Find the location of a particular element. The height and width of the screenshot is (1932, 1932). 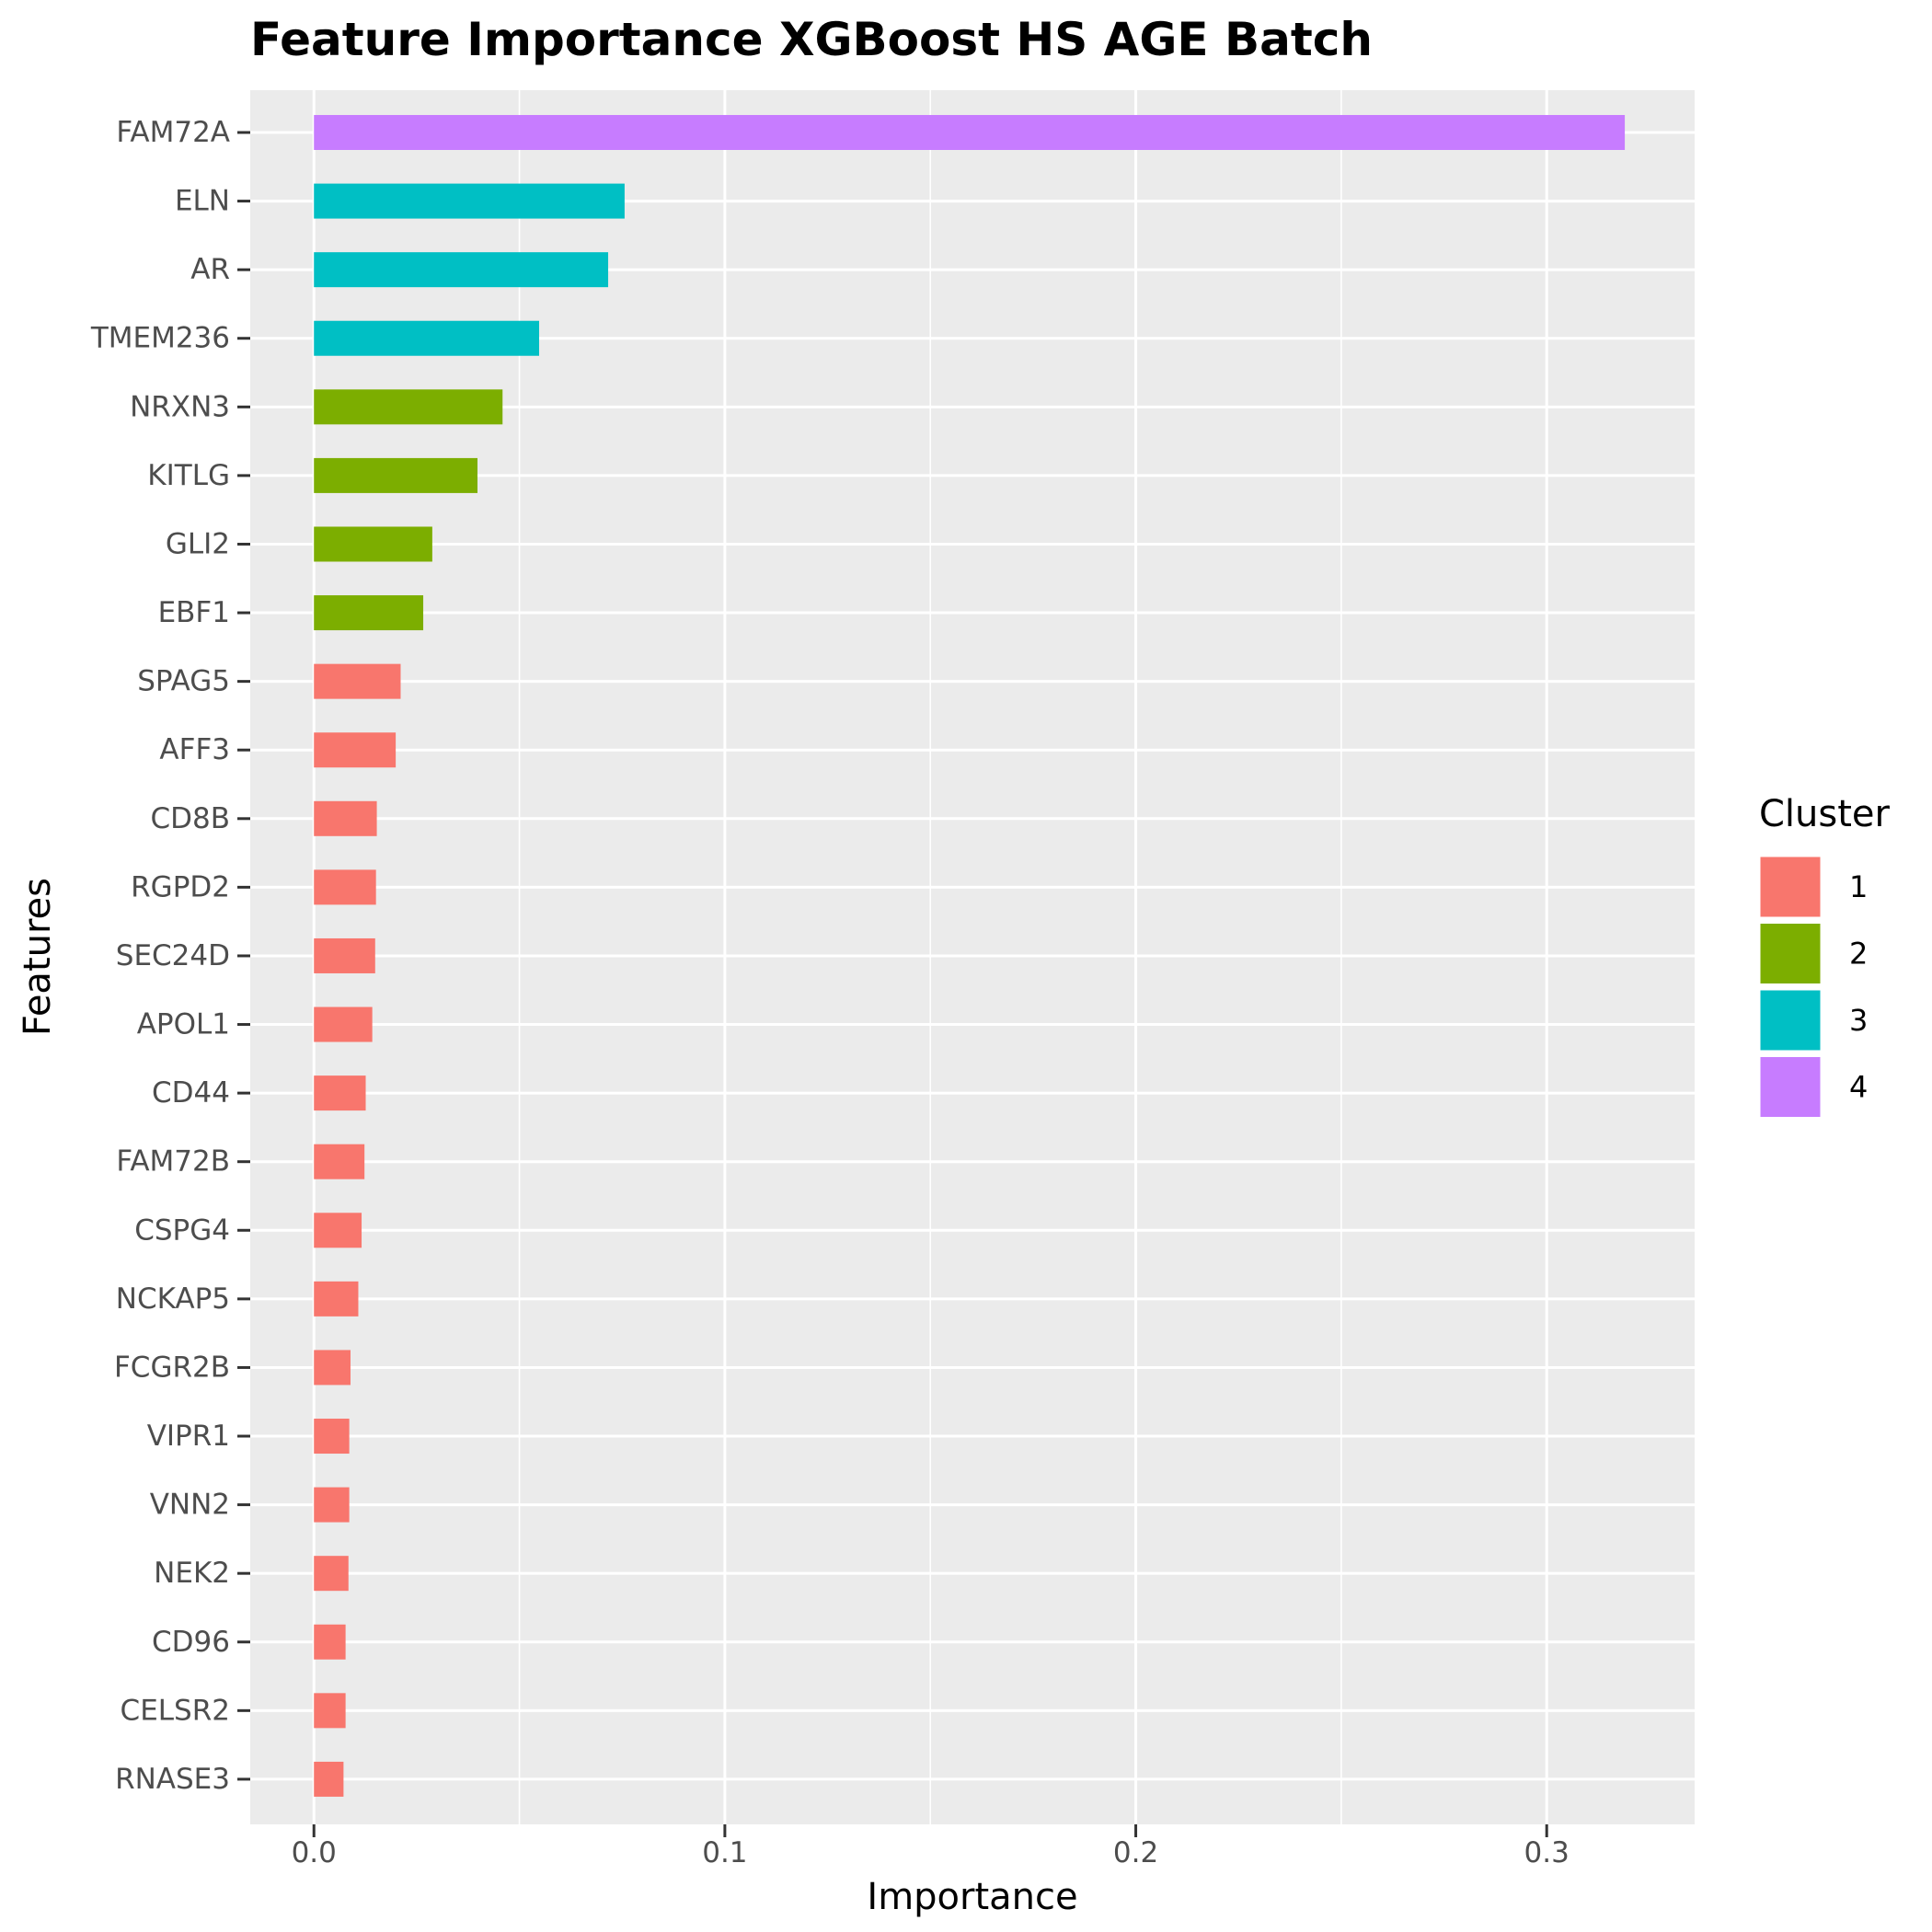

y-tick-label: NRXN3 is located at coordinates (180, 406).